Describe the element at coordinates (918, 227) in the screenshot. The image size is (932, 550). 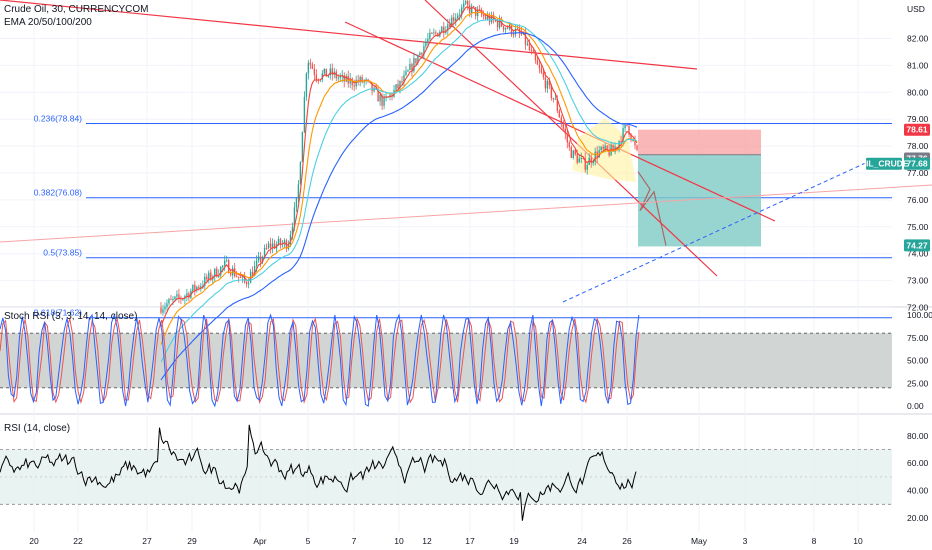
I see `price-tick-label: 75.00` at that location.